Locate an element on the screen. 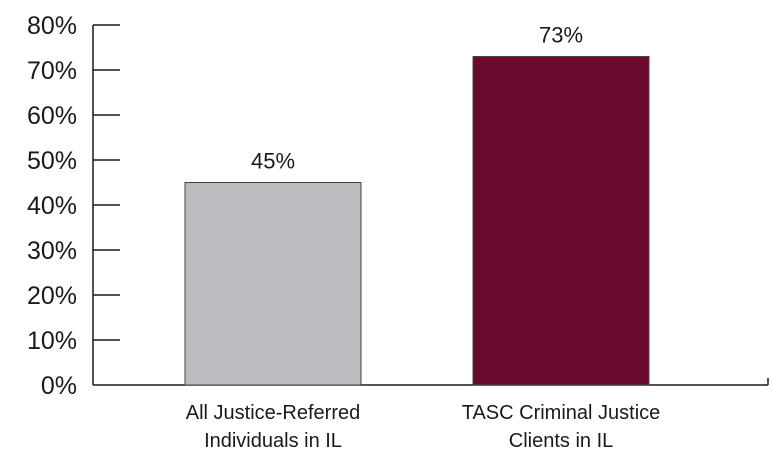  y-tick-label: 0% is located at coordinates (59, 386).